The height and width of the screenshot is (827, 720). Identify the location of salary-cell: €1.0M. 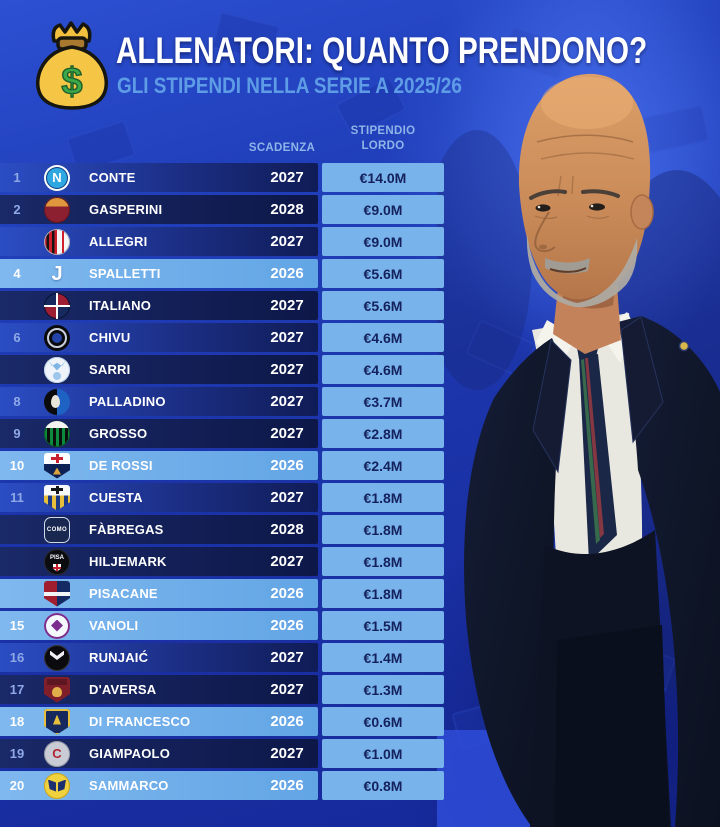
(383, 753).